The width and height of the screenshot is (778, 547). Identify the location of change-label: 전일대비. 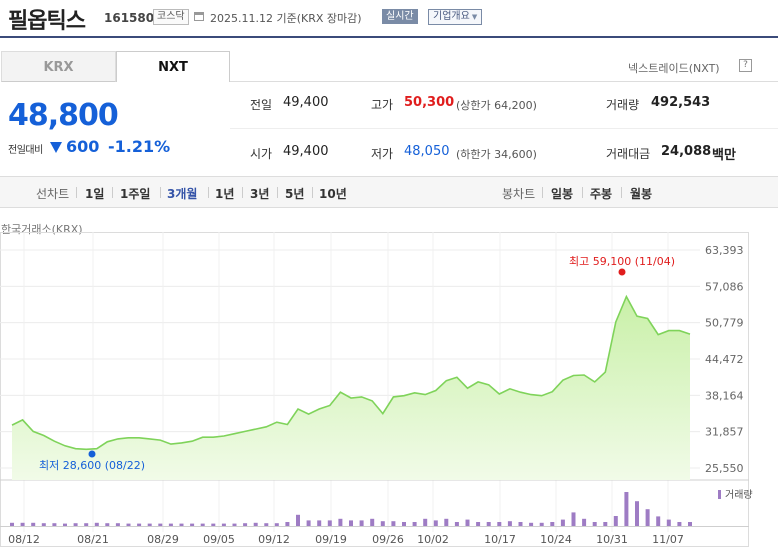
(25, 150).